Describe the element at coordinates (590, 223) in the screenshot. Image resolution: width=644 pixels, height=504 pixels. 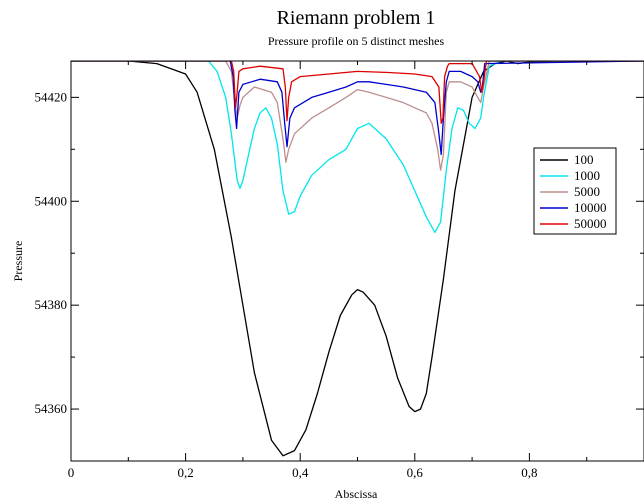
I see `legend-label-50000: 50000` at that location.